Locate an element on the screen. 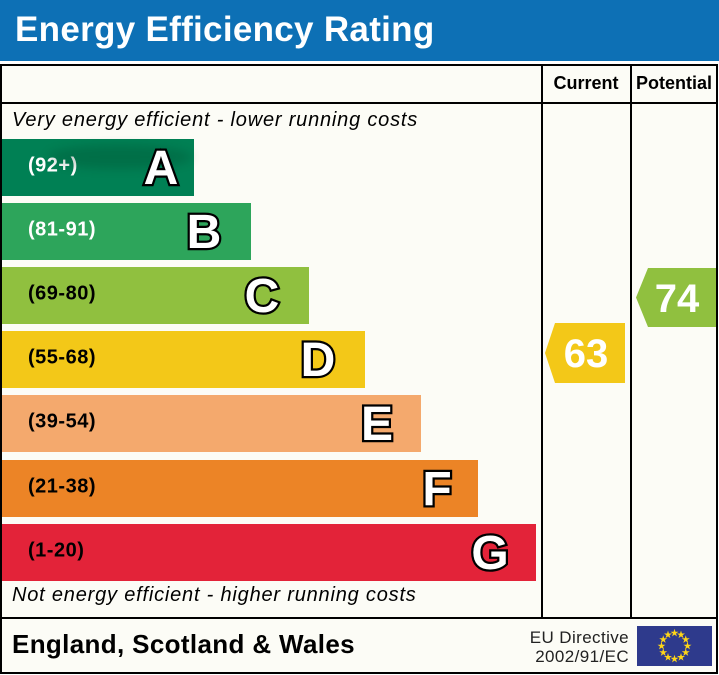  svg-text: D is located at coordinates (318, 360).